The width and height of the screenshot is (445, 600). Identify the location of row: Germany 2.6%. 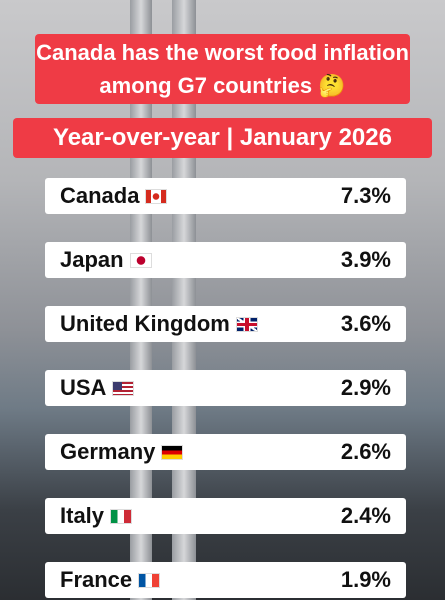
(225, 452).